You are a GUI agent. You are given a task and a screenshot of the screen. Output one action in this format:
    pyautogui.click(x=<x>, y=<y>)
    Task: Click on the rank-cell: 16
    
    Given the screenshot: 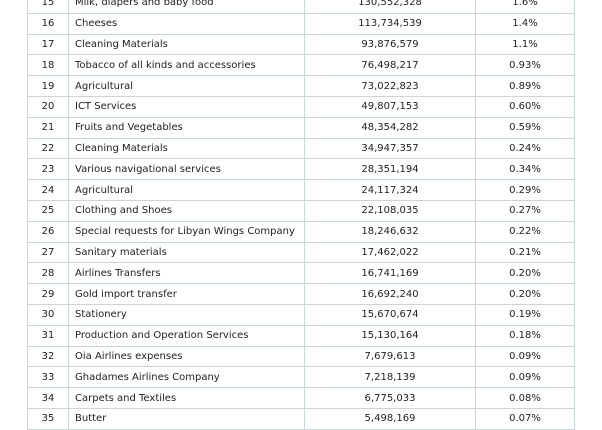 What is the action you would take?
    pyautogui.click(x=48, y=23)
    